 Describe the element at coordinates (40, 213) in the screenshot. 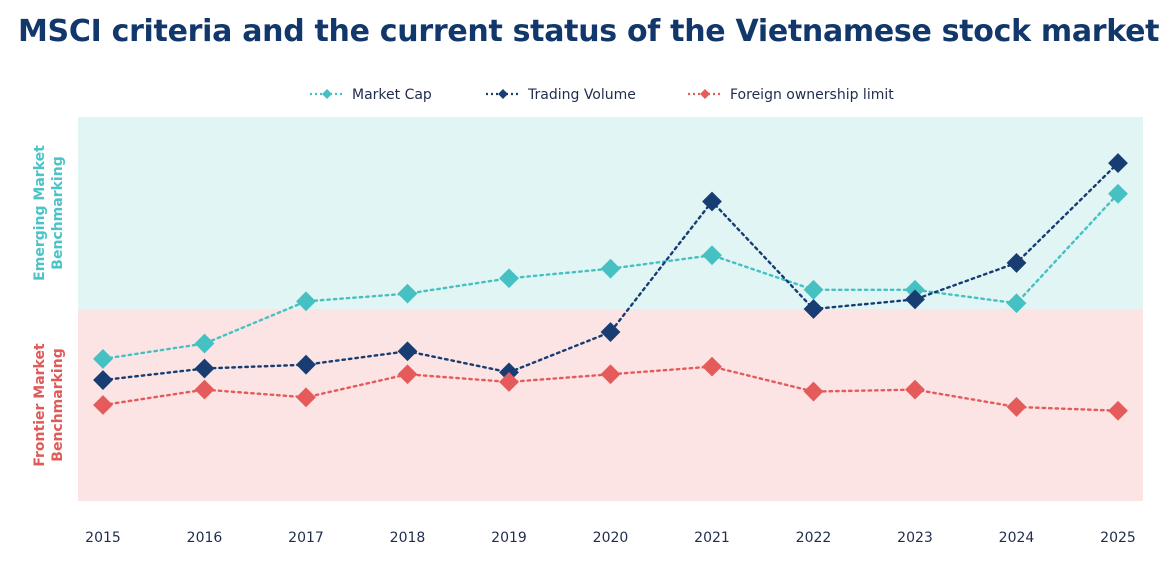

I see `band-label-line: Emerging Market` at that location.